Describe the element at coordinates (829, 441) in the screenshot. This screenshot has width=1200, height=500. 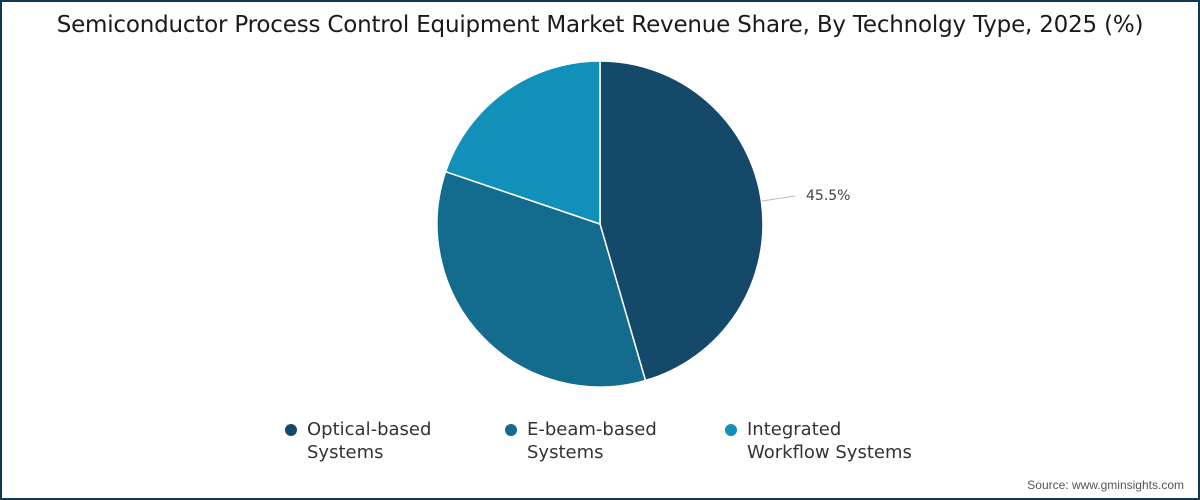
I see `legend-label: Integrated Workflow Systems` at that location.